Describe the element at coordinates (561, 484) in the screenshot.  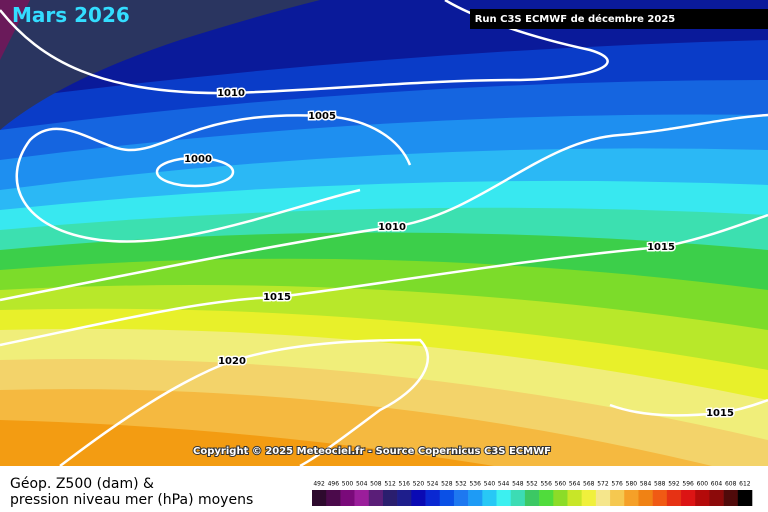
I see `scale-label: 560` at that location.